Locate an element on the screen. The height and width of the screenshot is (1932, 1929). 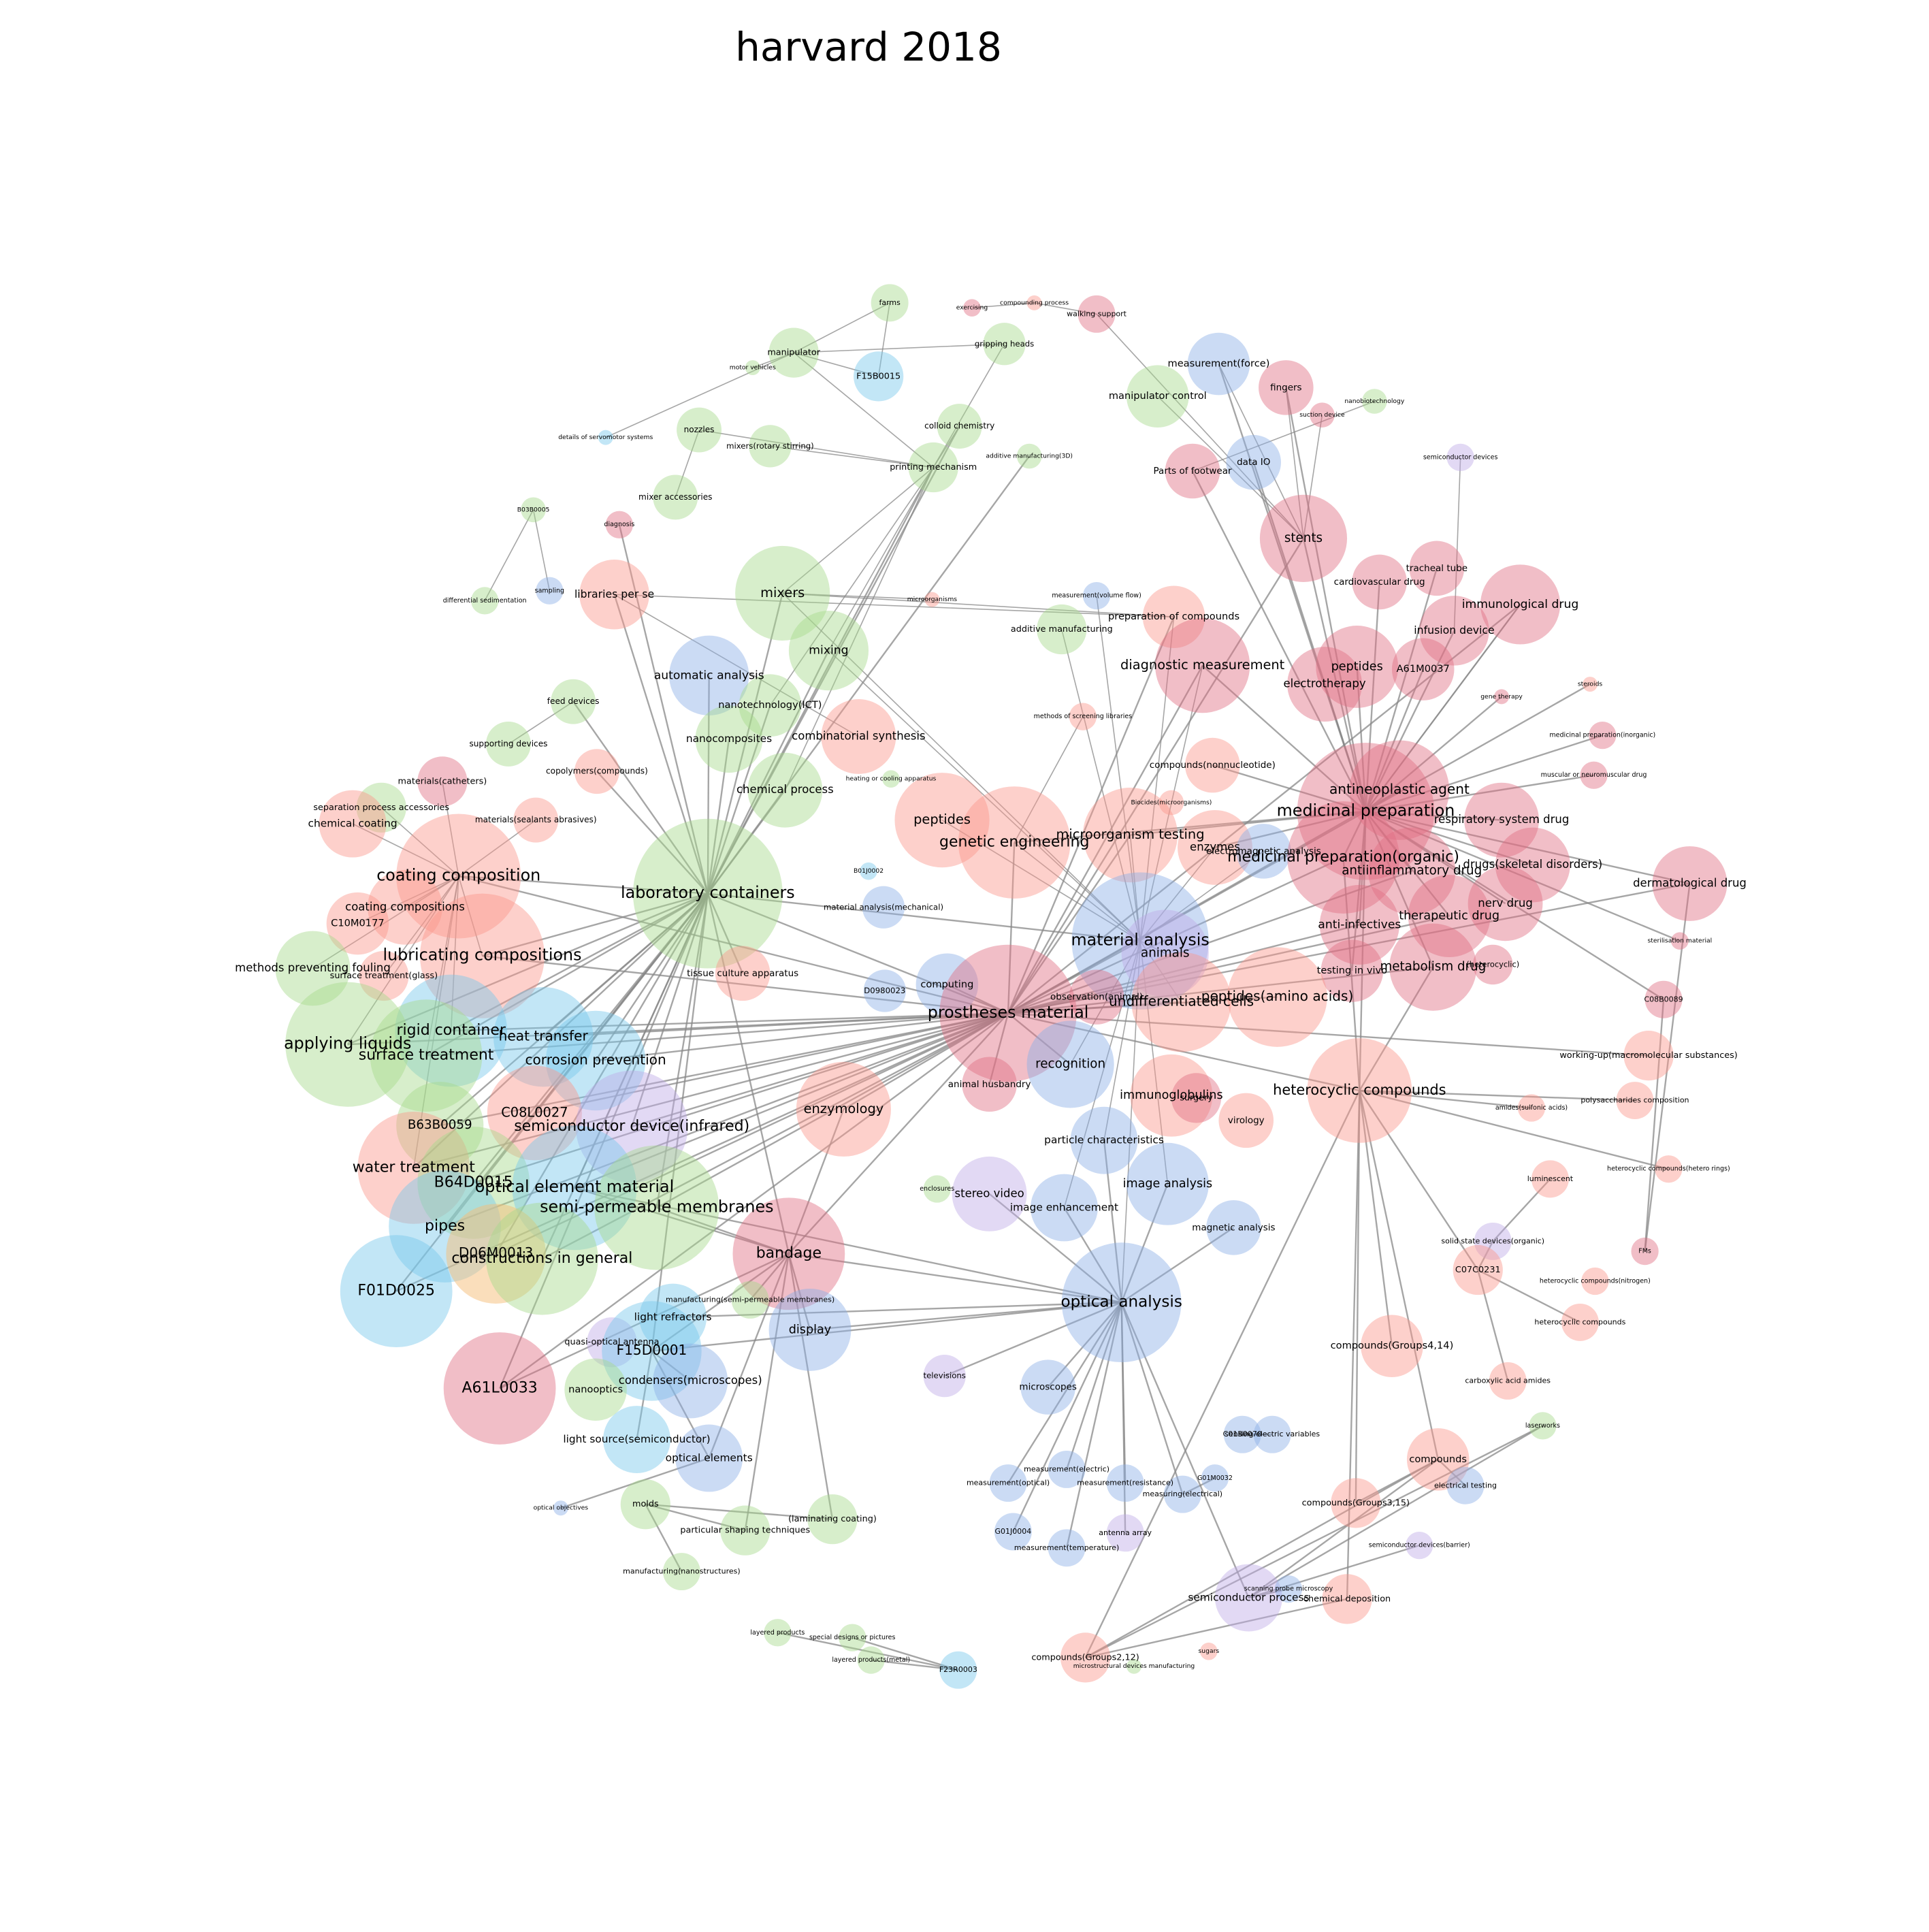
node-label: scanning probe microscopy is located at coordinates (1288, 1589).